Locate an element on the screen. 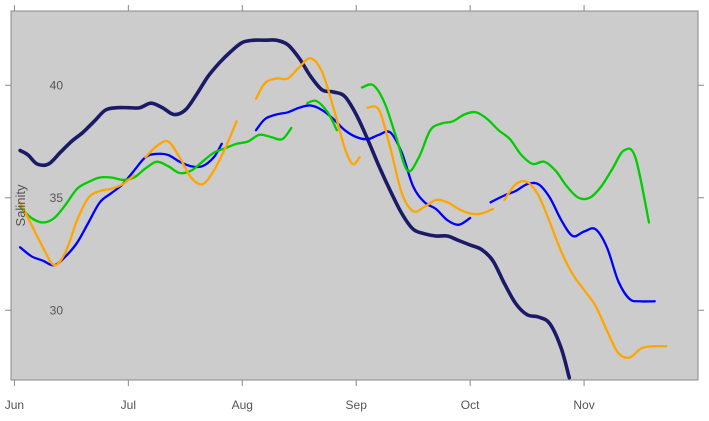 The width and height of the screenshot is (709, 421). y-tick-label: 30 is located at coordinates (57, 310).